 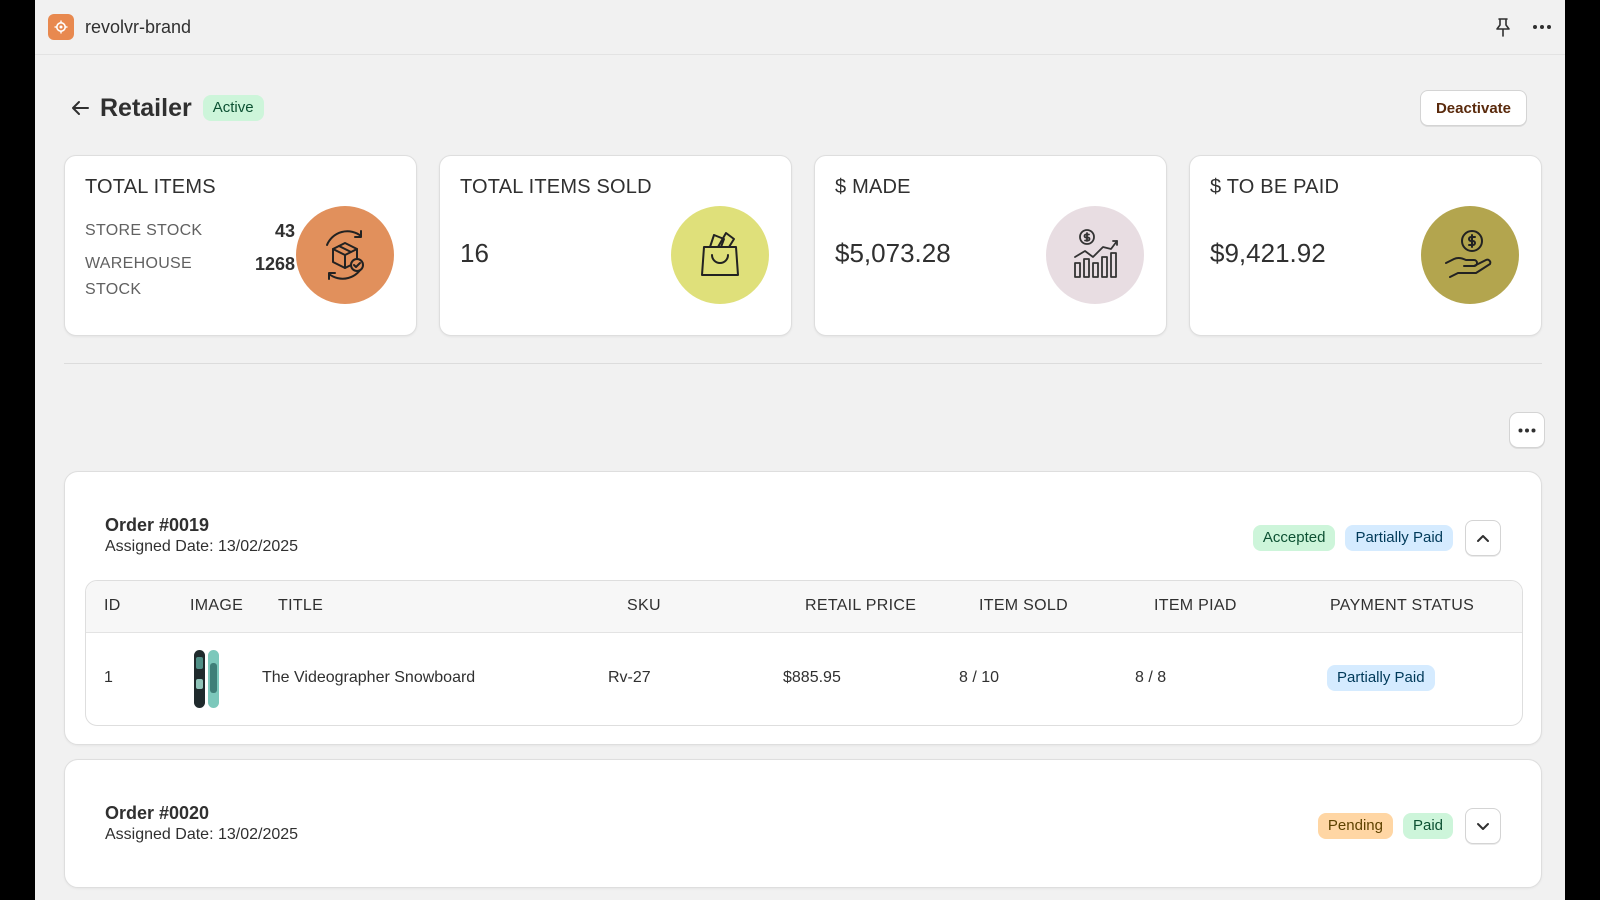 I want to click on order-payment-badge: Paid, so click(x=1427, y=826).